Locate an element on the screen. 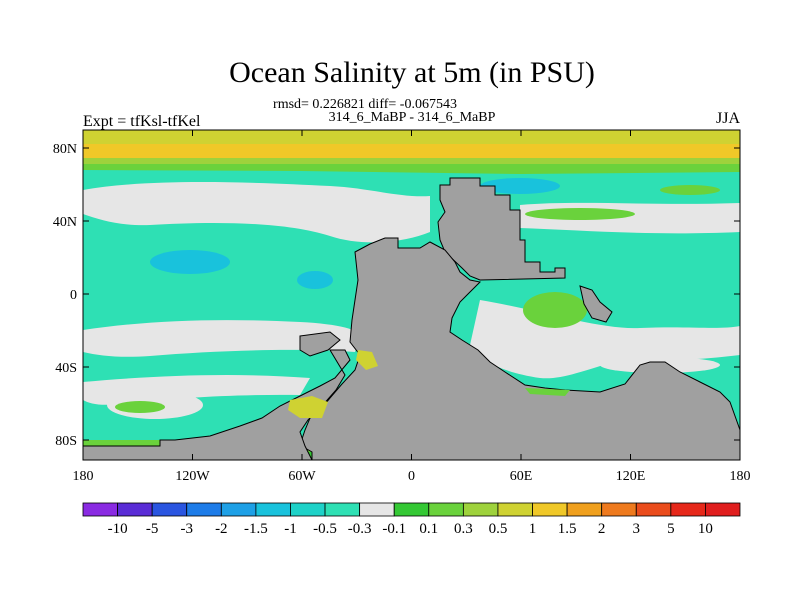 The width and height of the screenshot is (800, 600). subtitle-center: 314_6_MaBP - 314_6_MaBP is located at coordinates (412, 117).